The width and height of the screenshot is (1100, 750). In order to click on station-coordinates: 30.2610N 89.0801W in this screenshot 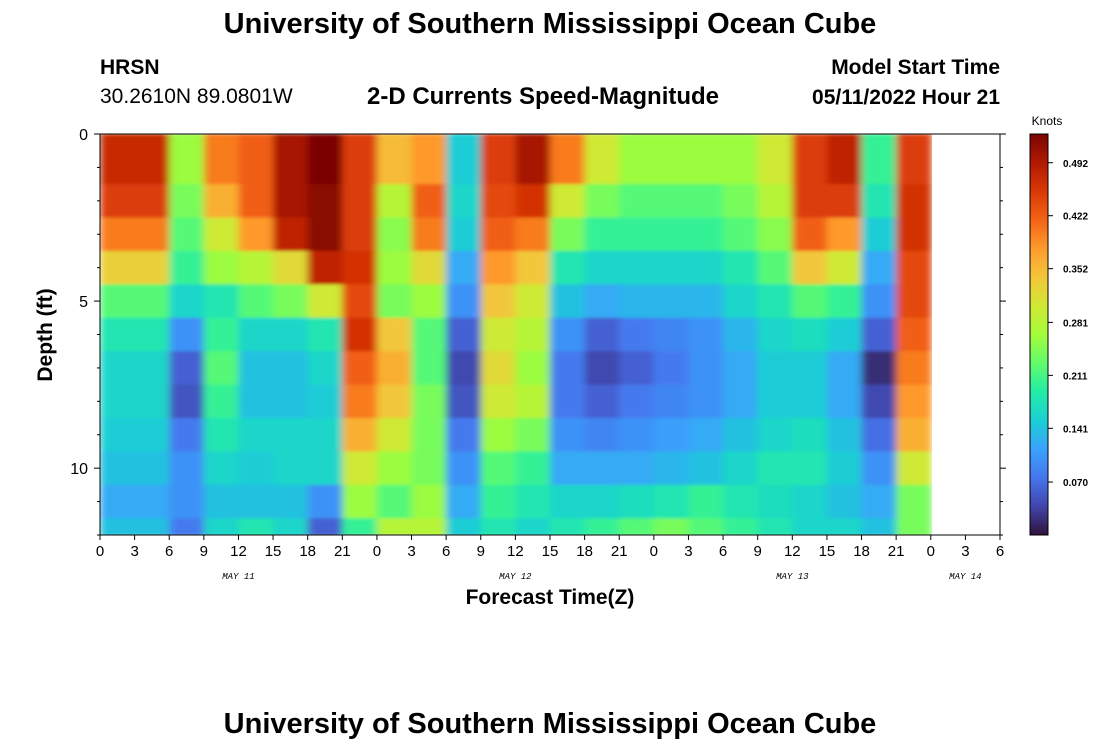, I will do `click(196, 96)`.